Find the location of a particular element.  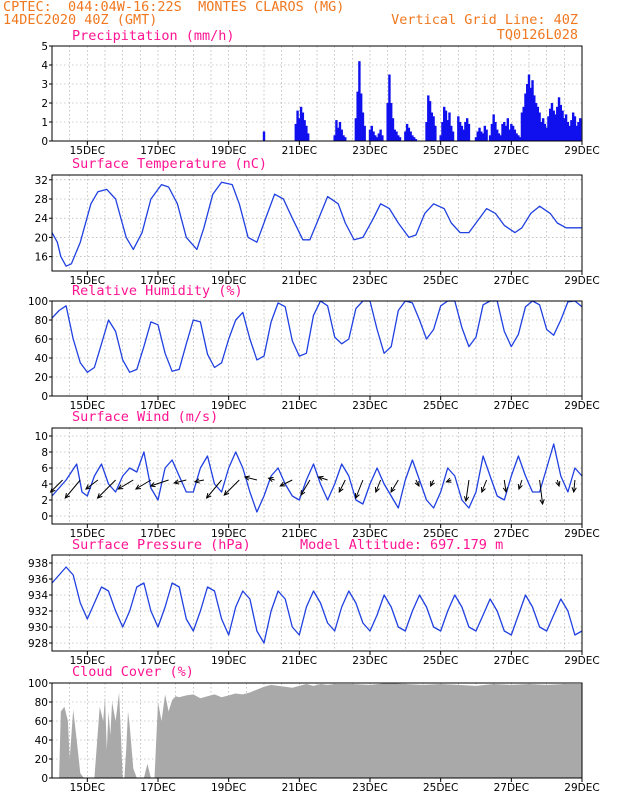

y-tick-label: 24 is located at coordinates (42, 219).